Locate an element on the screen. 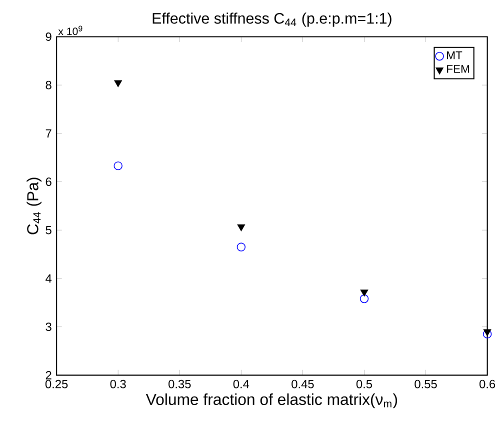 The width and height of the screenshot is (500, 422). x-tick-label: 0.35 is located at coordinates (179, 384).